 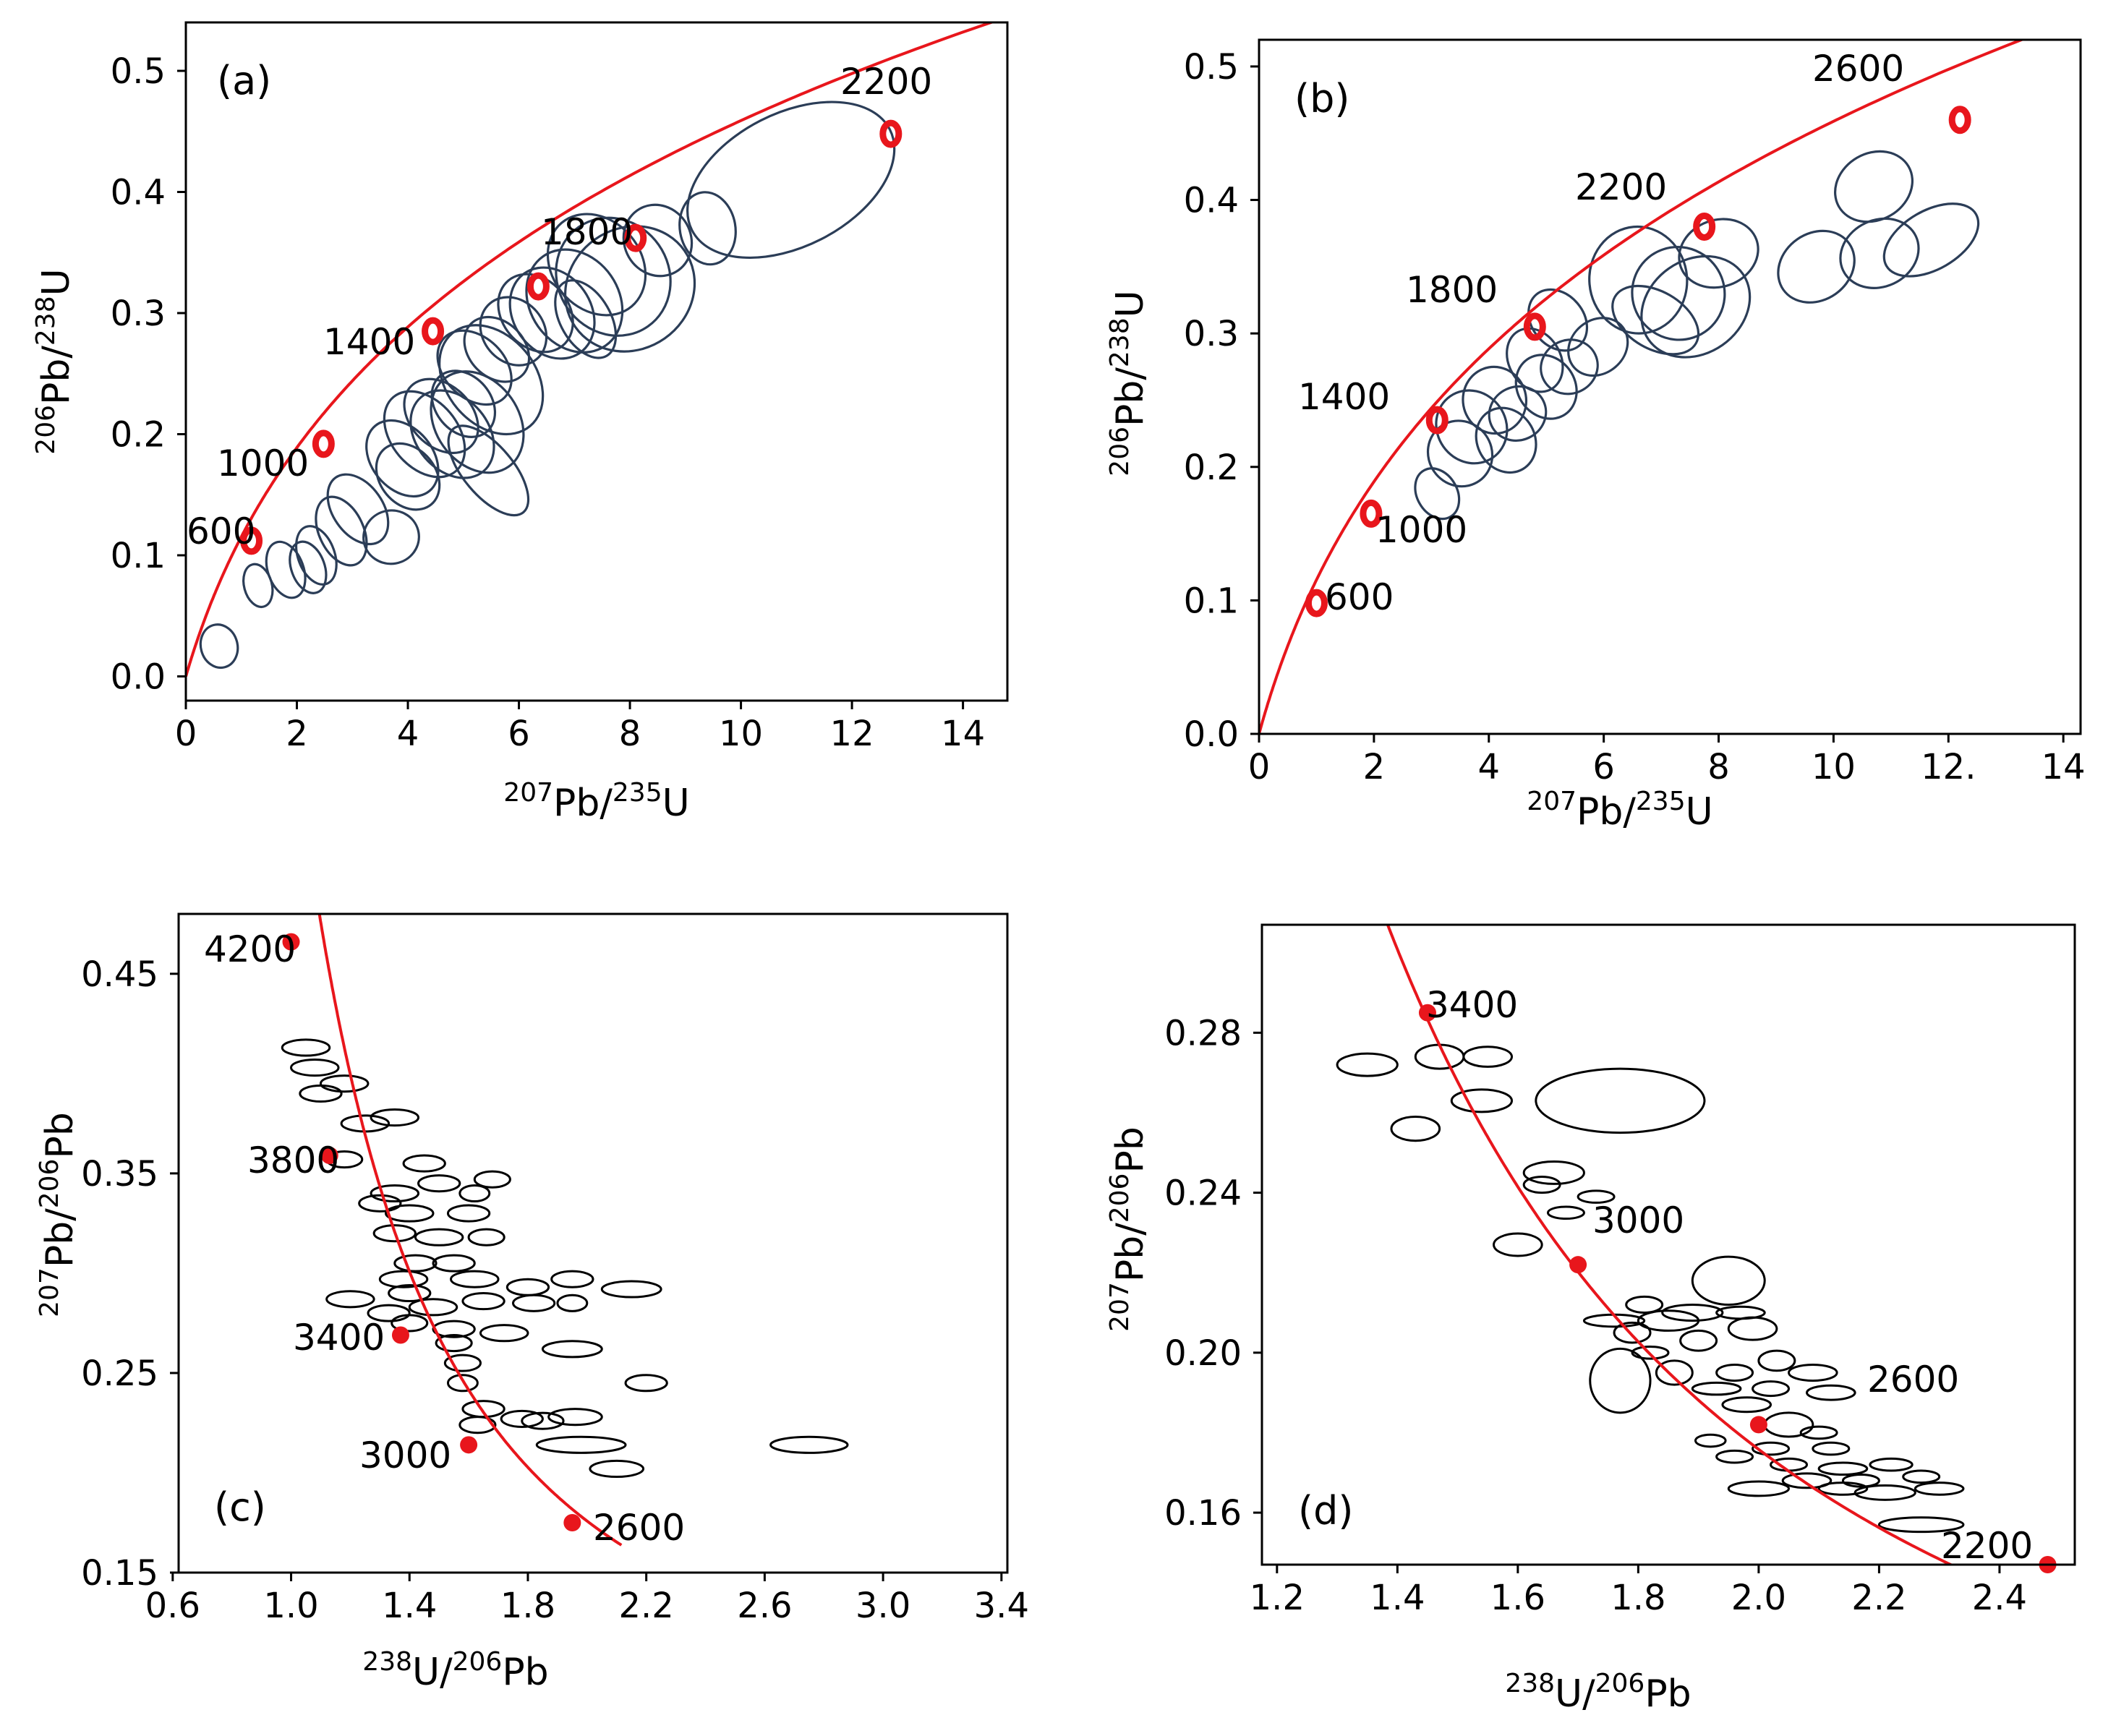 I want to click on x-tick-label-c-5: 2.6, so click(x=765, y=1606).